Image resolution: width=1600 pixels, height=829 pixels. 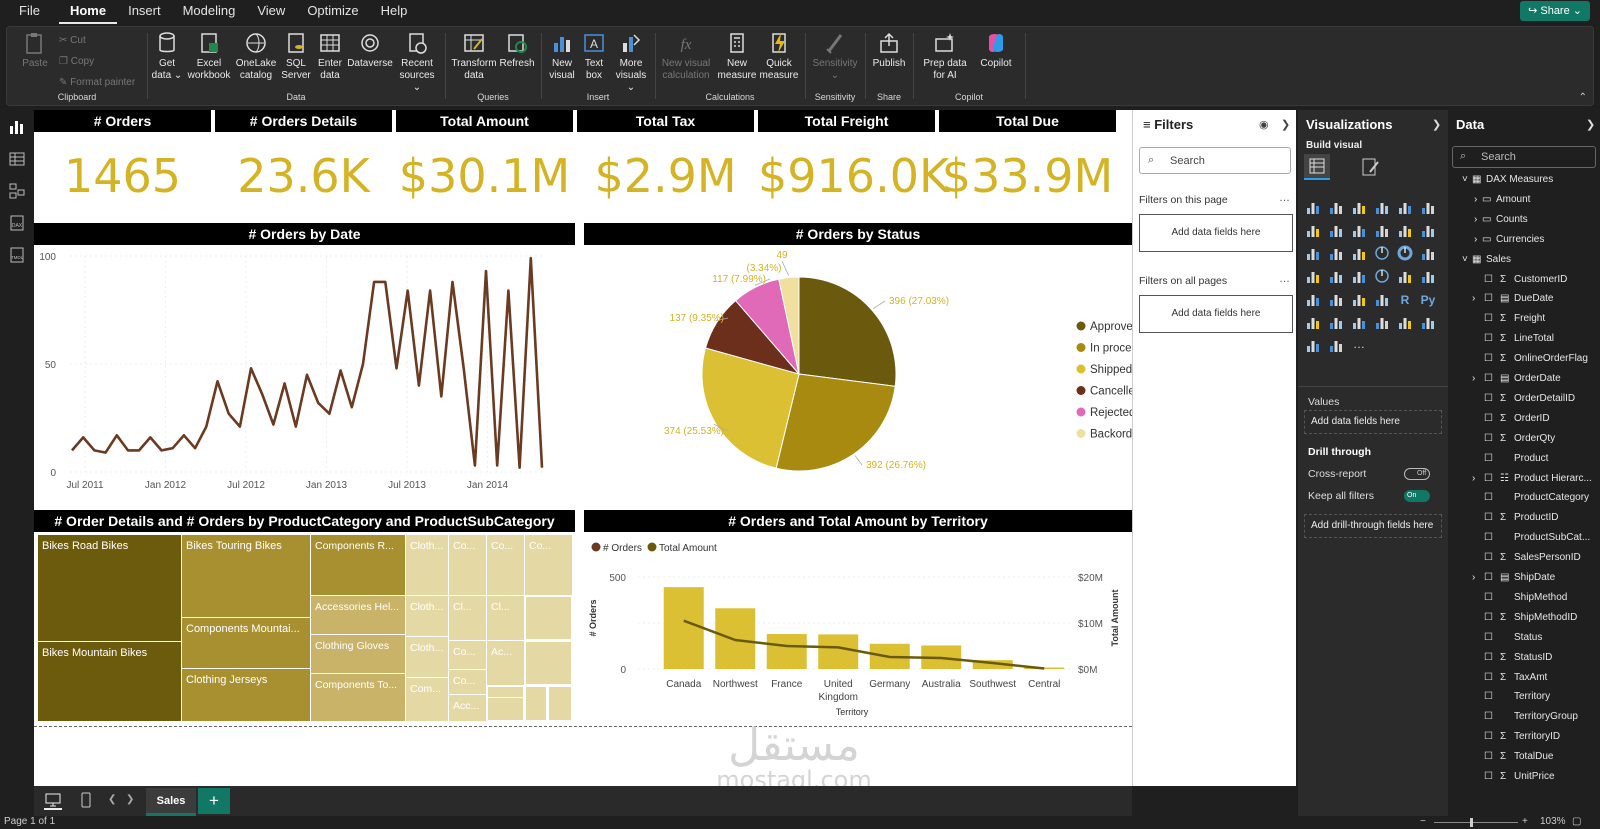 What do you see at coordinates (17, 255) in the screenshot?
I see `tmdl-view-icon: TMDL` at bounding box center [17, 255].